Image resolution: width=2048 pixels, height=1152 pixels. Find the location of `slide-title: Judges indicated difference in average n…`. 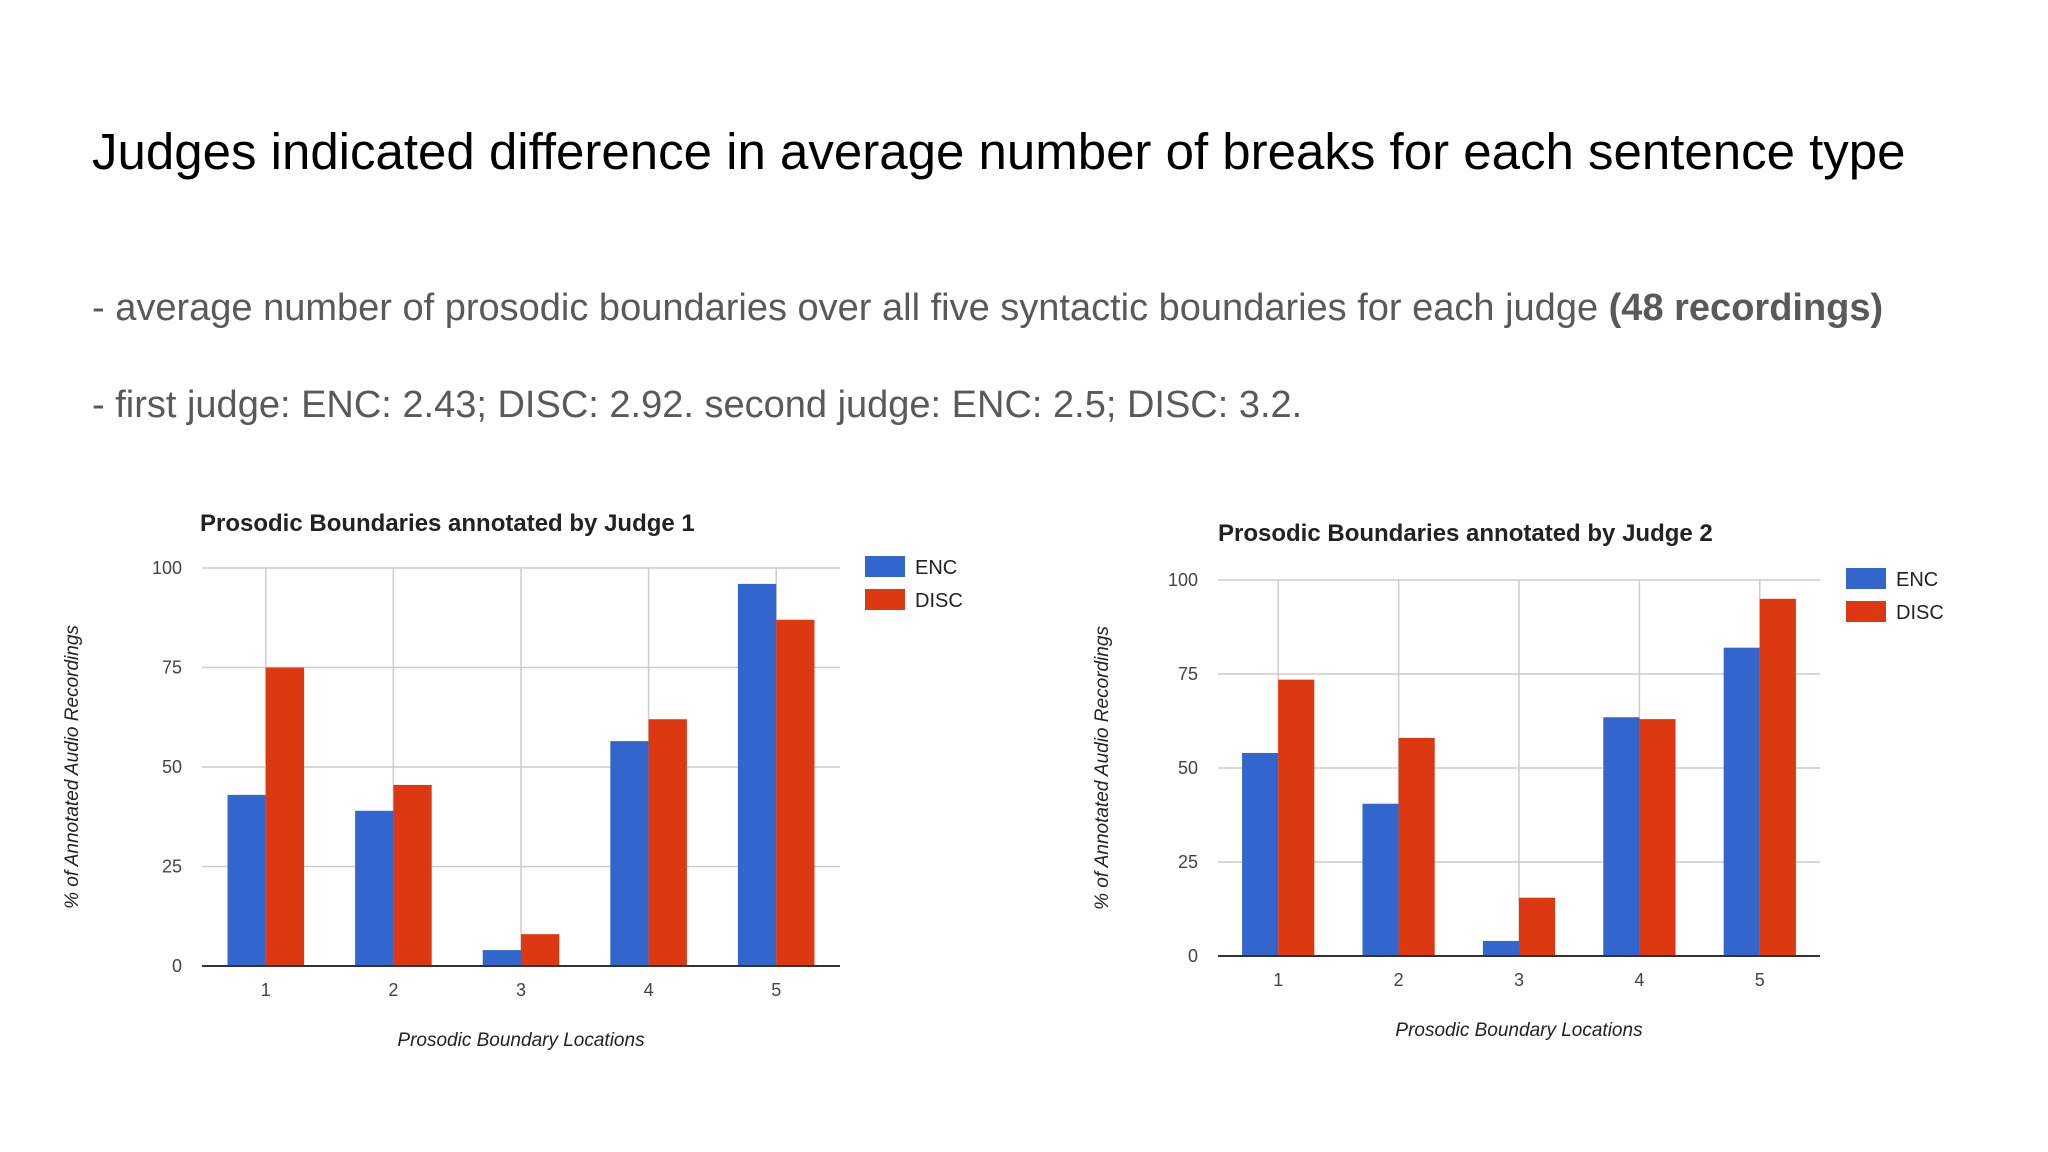

slide-title: Judges indicated difference in average n… is located at coordinates (999, 151).